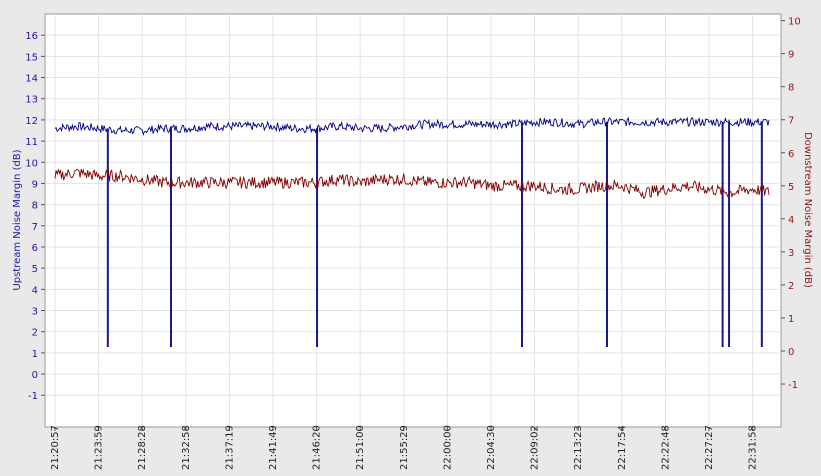 The image size is (821, 476). Describe the element at coordinates (35, 354) in the screenshot. I see `y-left-tick-label: 1` at that location.